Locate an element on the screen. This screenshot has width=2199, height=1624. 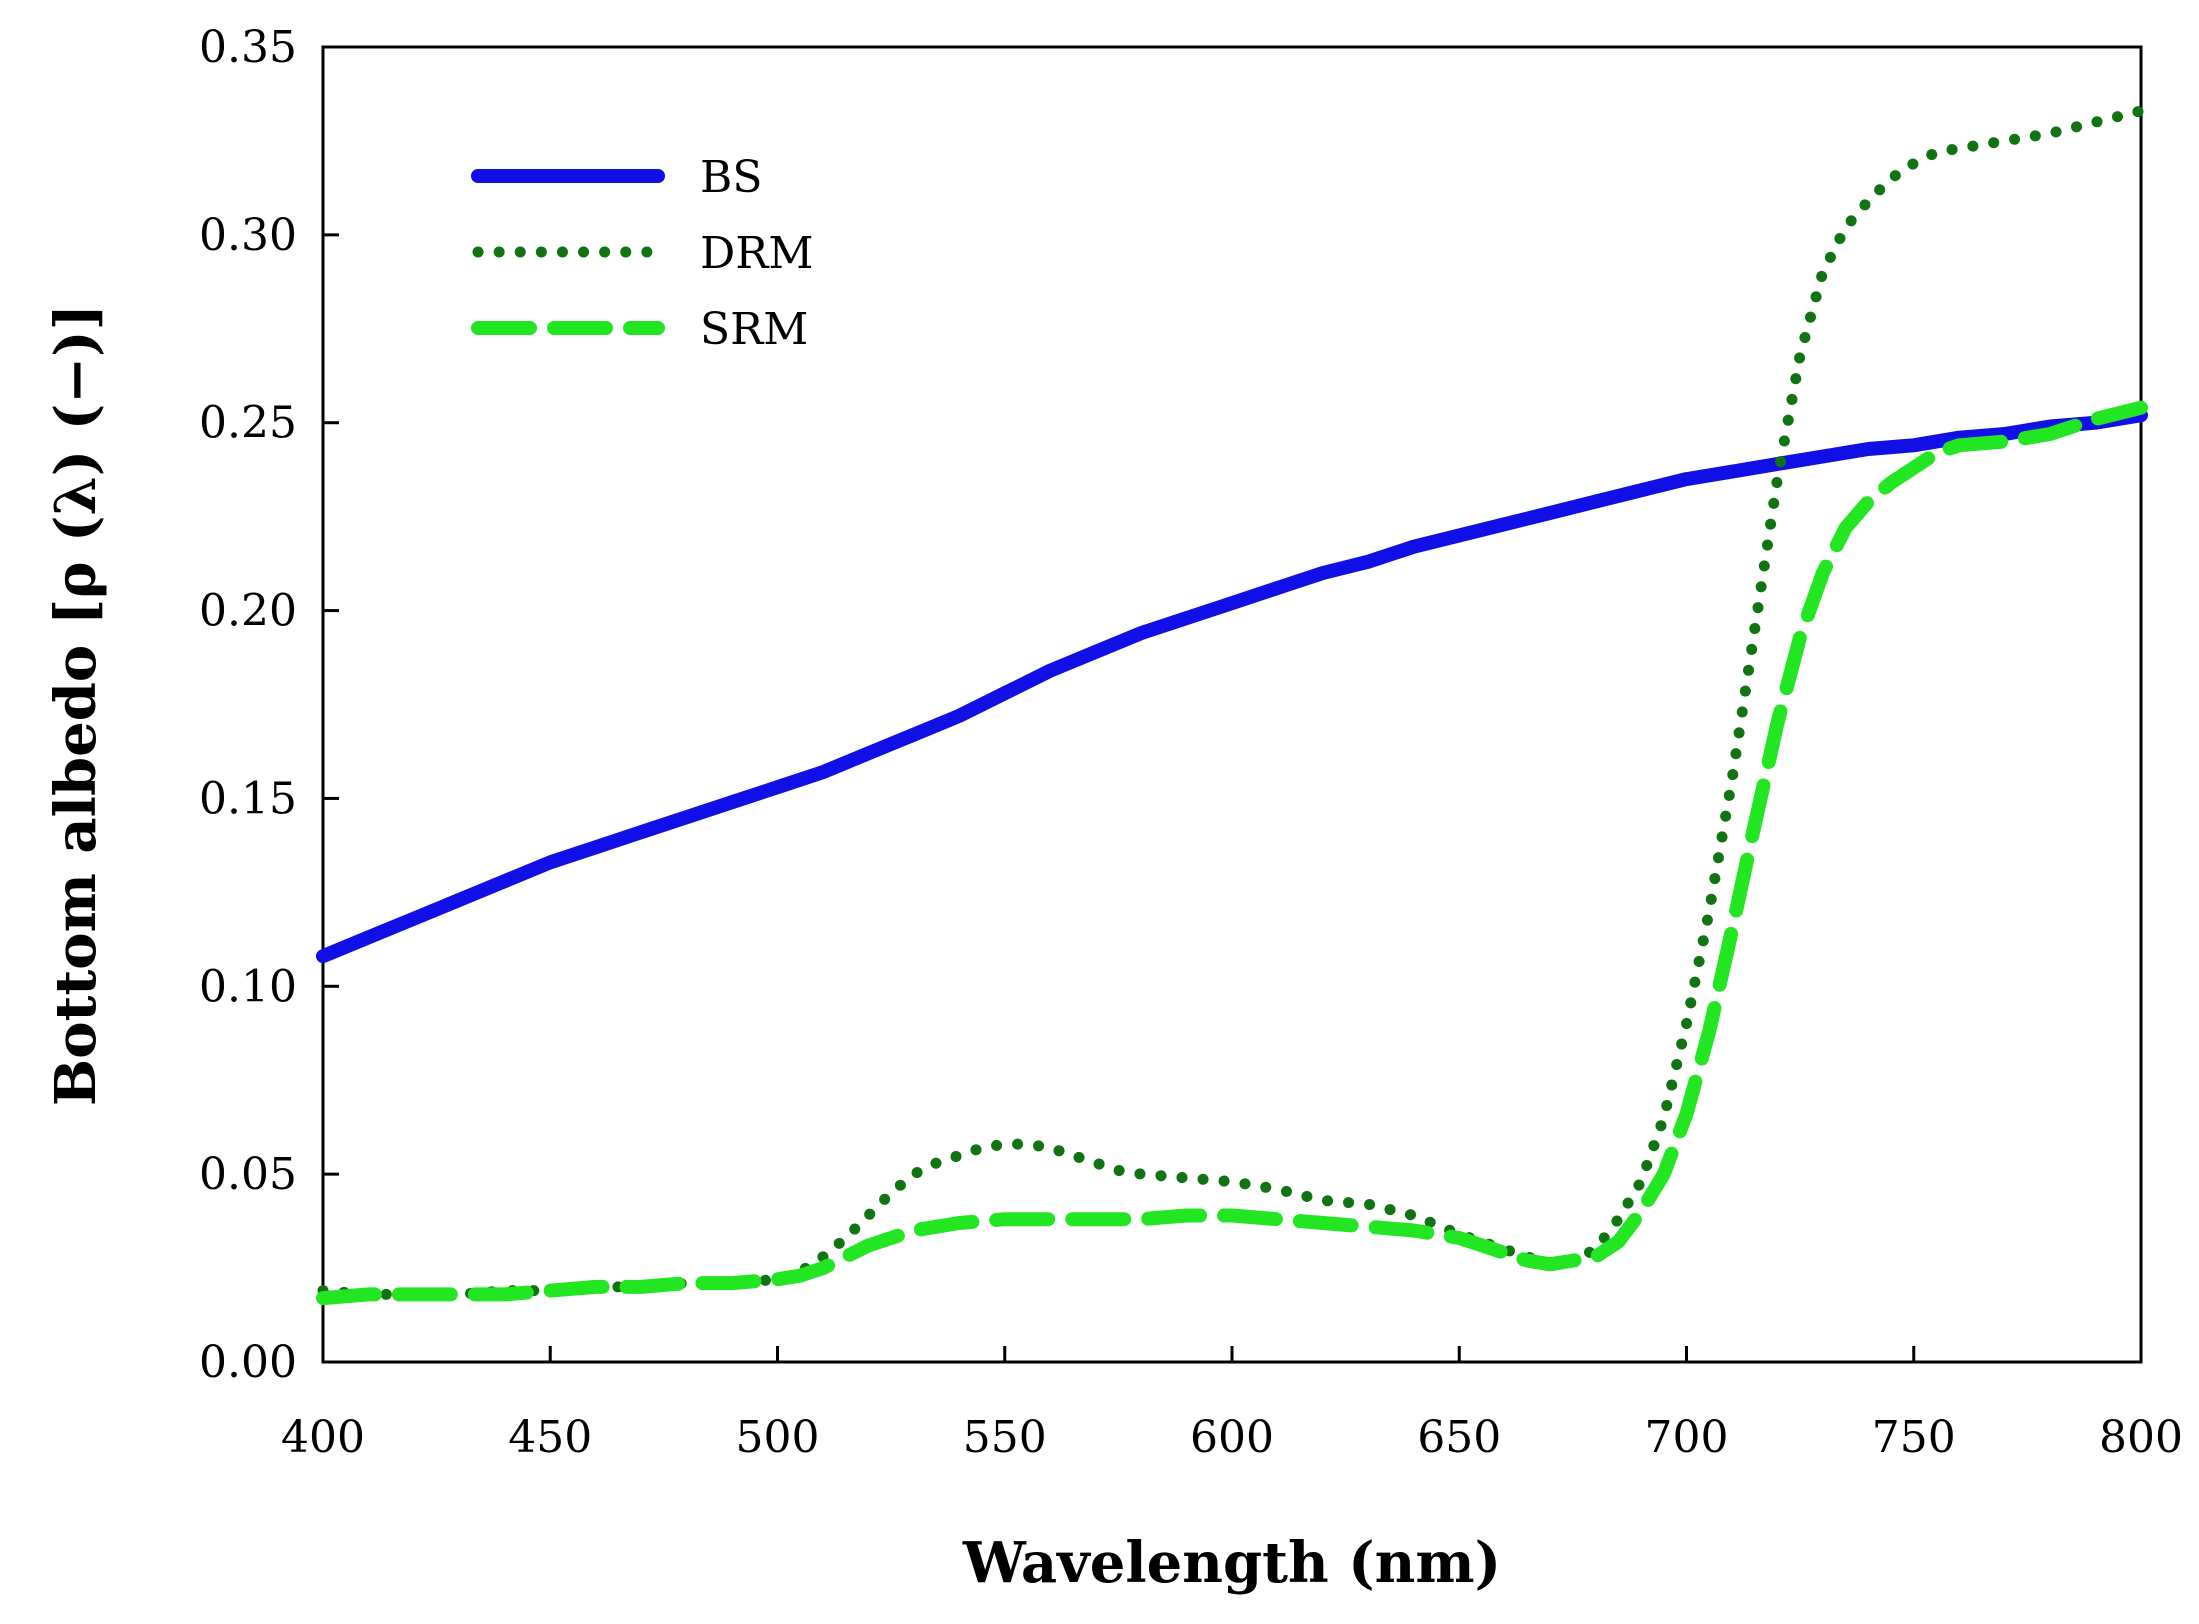
y-axis-title: Bottom albedo [ρ (λ) (−)] is located at coordinates (76, 705).